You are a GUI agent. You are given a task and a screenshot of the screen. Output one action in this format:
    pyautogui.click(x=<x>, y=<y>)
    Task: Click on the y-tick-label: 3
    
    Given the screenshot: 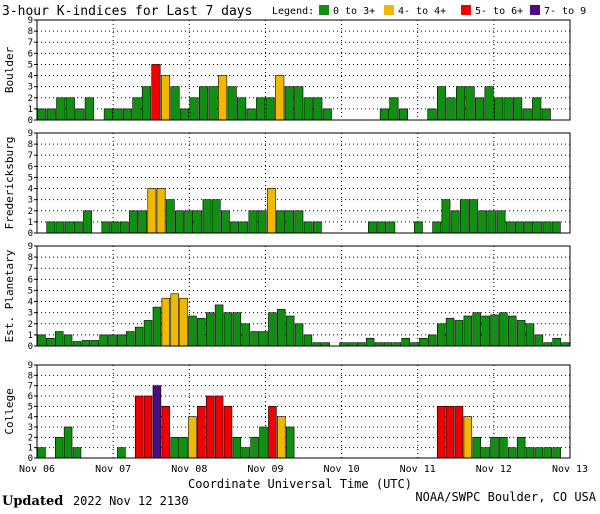 What is the action you would take?
    pyautogui.click(x=30, y=314)
    